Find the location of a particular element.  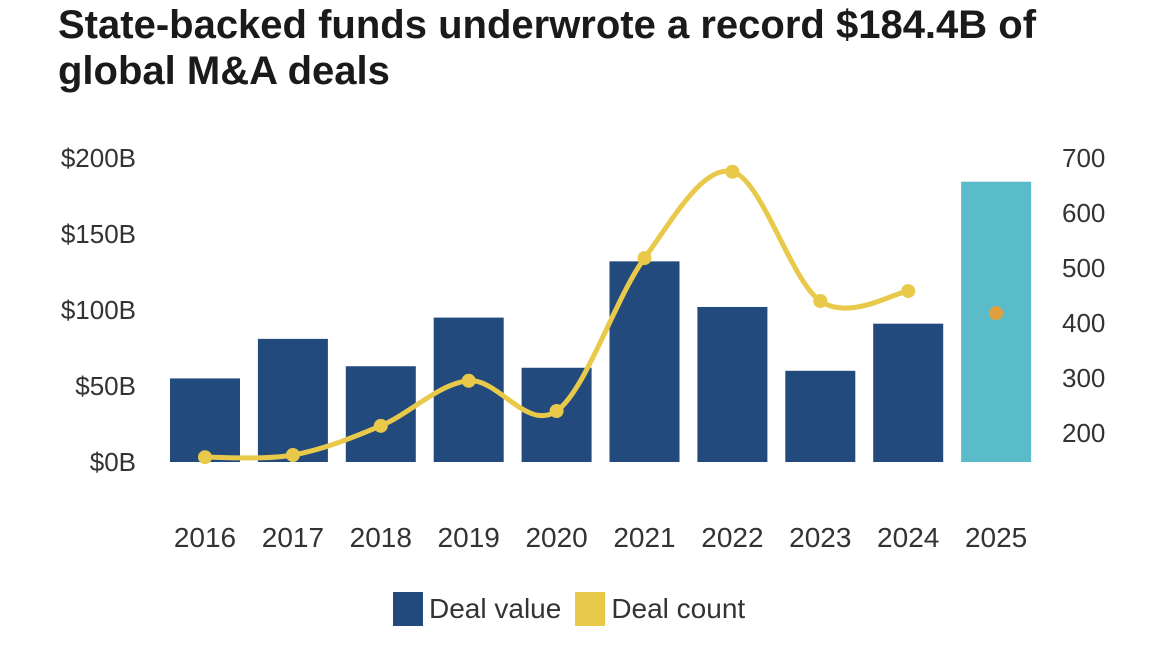

x-axis-tick-label: 2020 is located at coordinates (556, 537).